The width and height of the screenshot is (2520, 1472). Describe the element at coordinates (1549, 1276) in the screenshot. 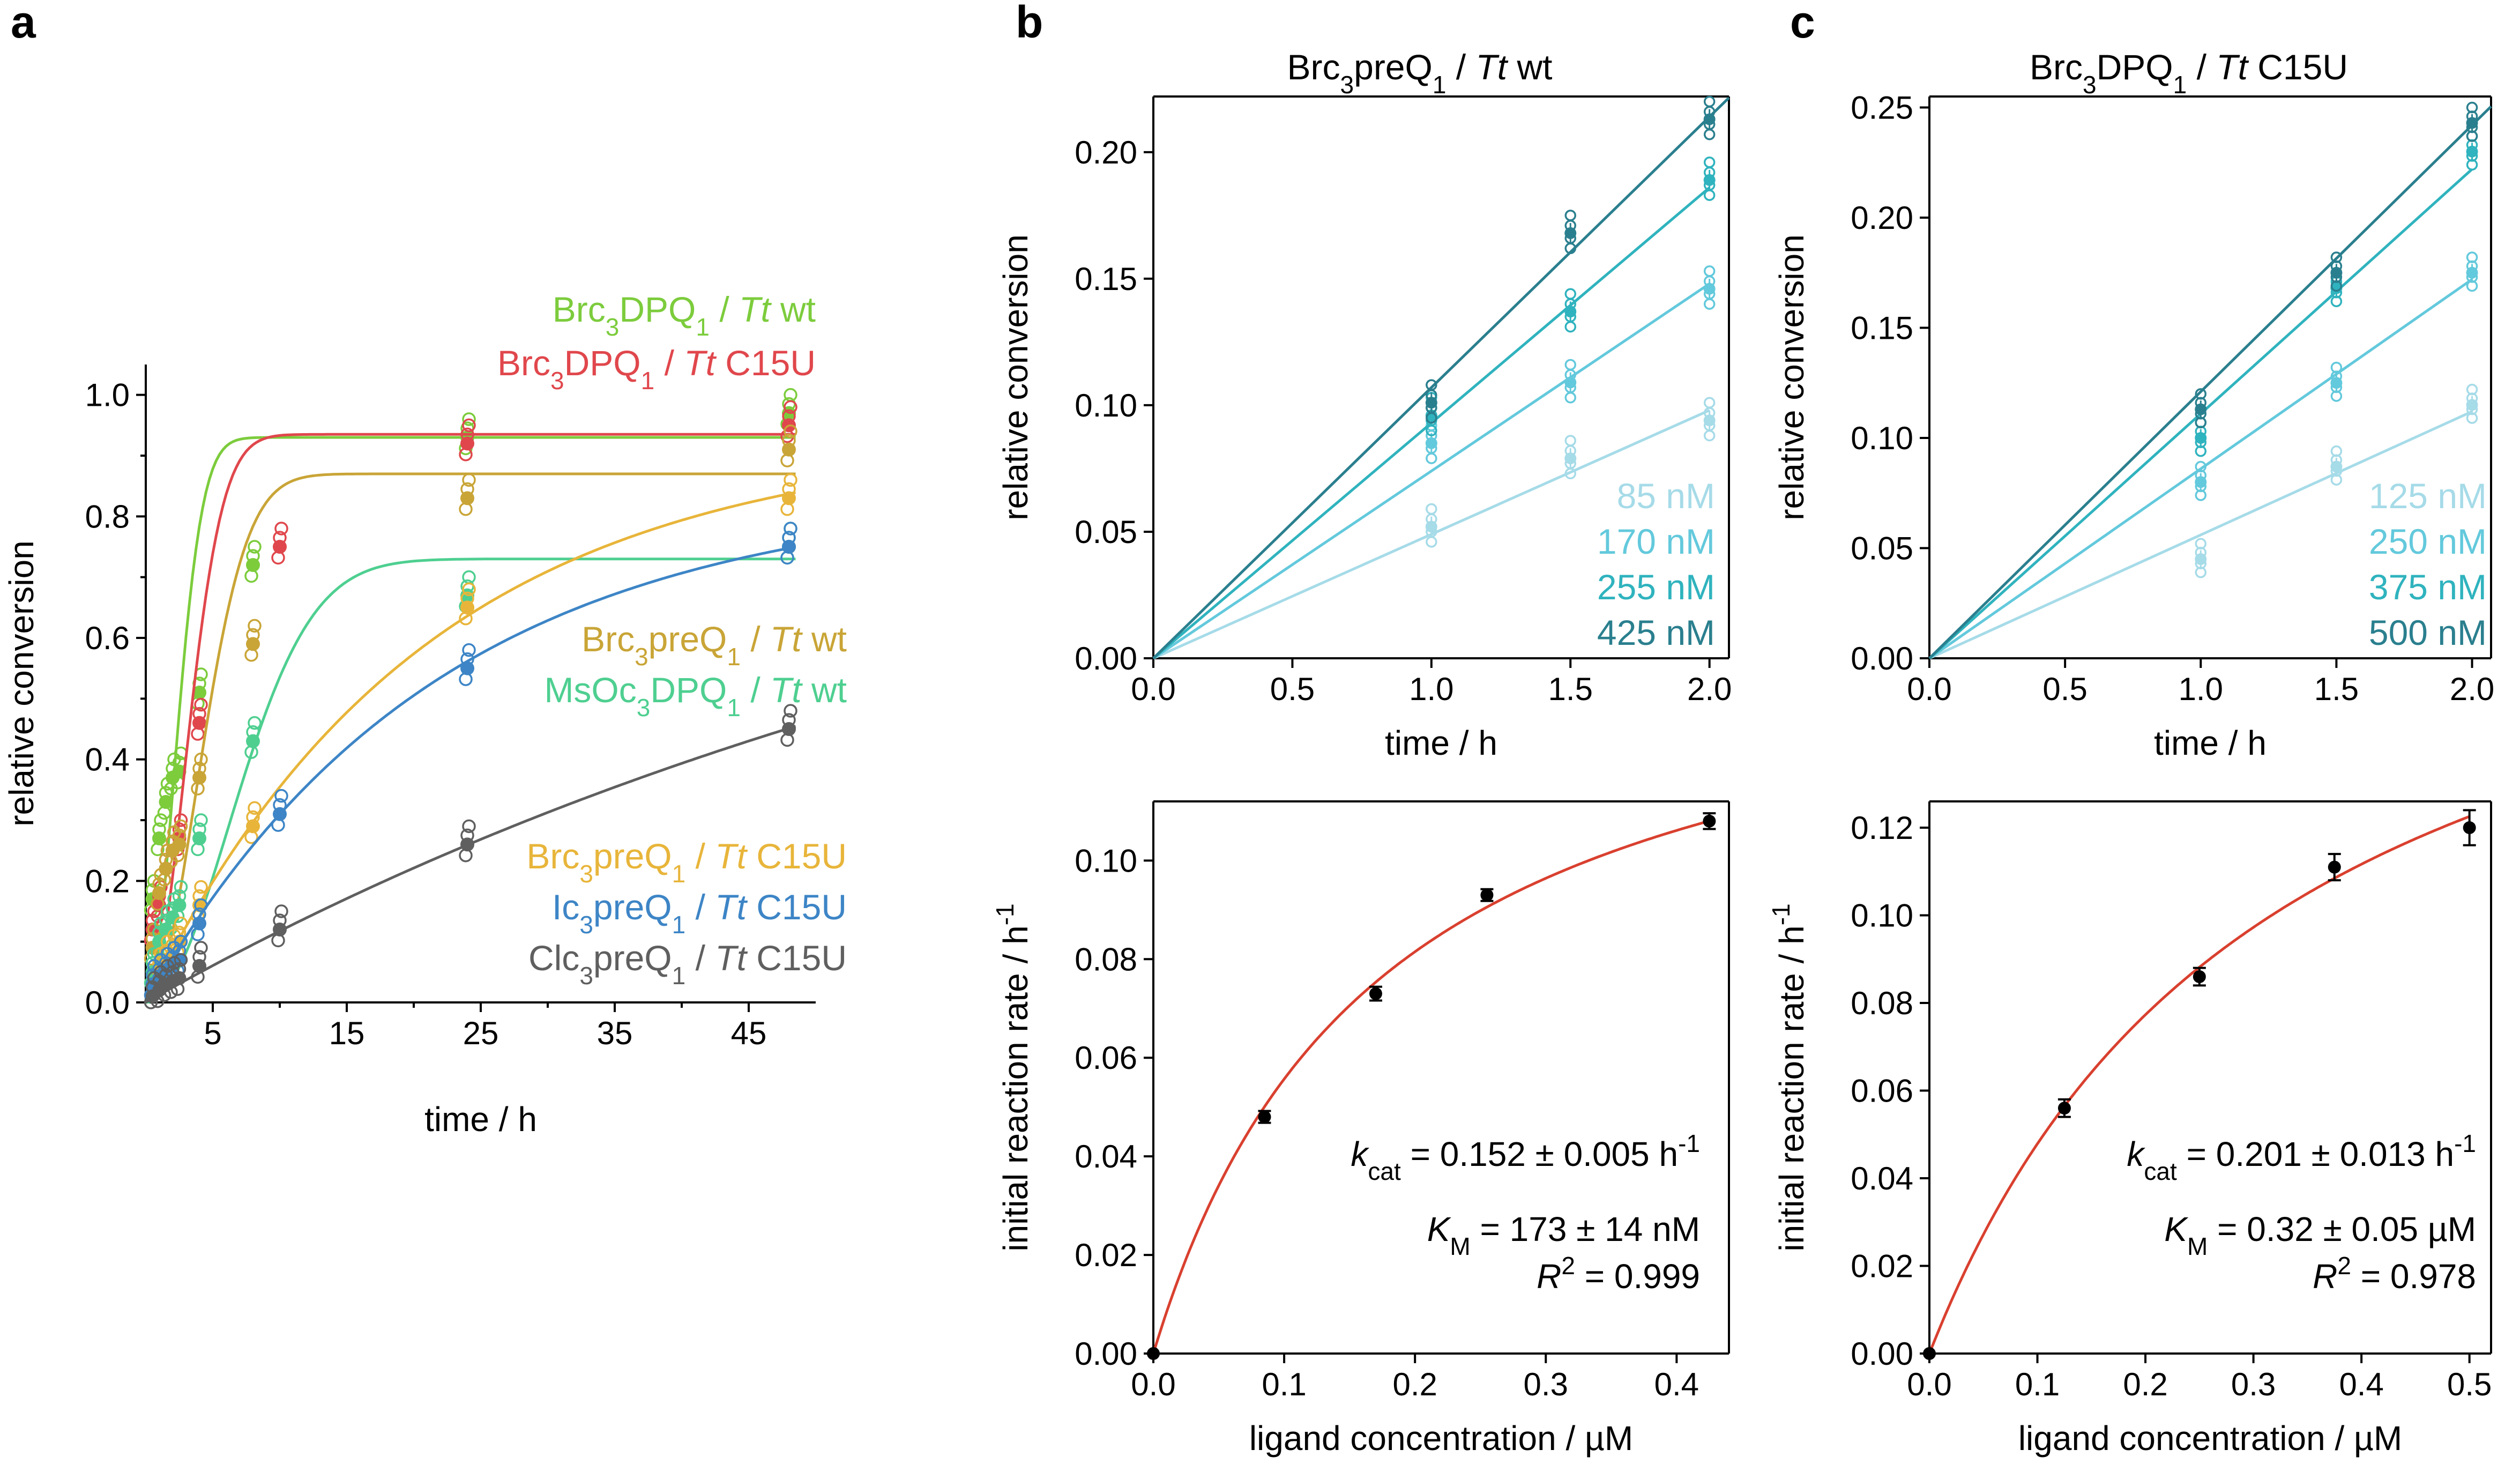

I see `r2-symbol: R` at that location.